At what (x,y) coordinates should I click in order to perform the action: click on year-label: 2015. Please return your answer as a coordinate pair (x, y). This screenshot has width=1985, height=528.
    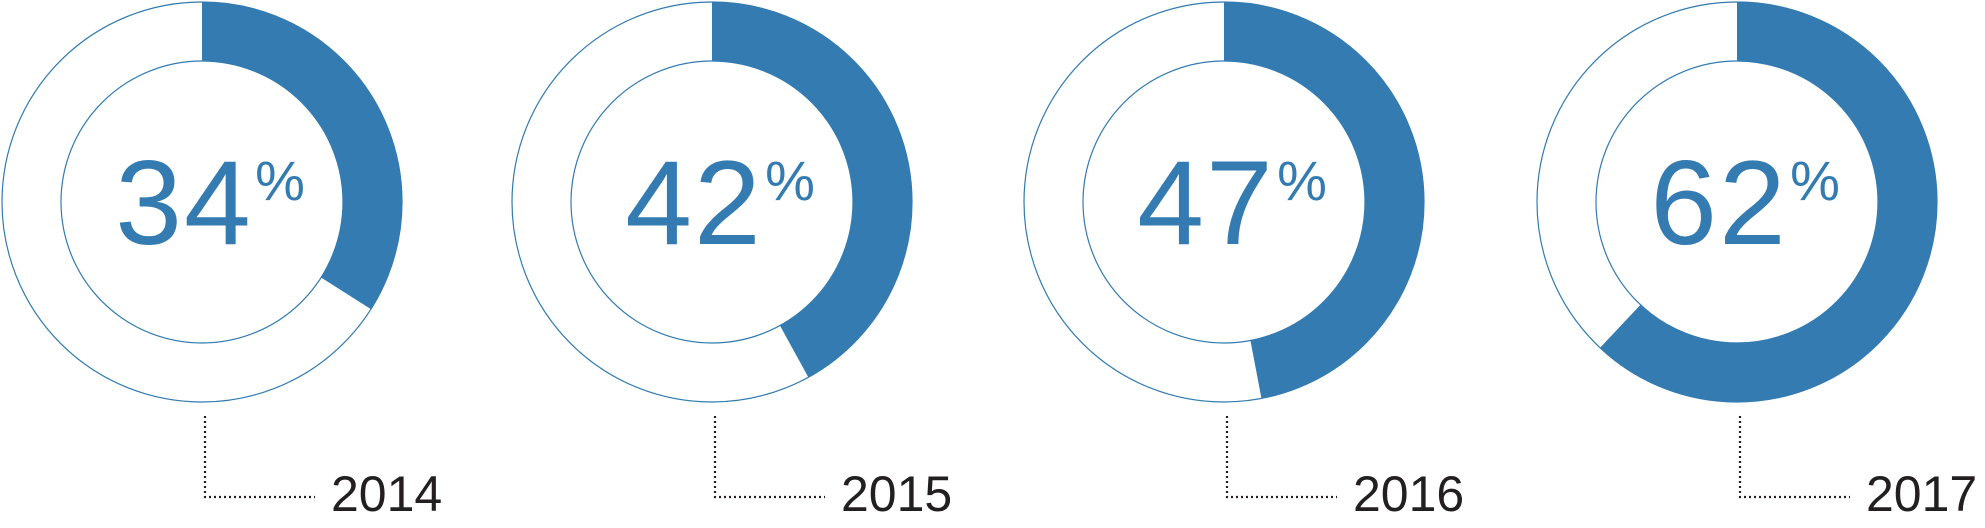
    Looking at the image, I should click on (896, 494).